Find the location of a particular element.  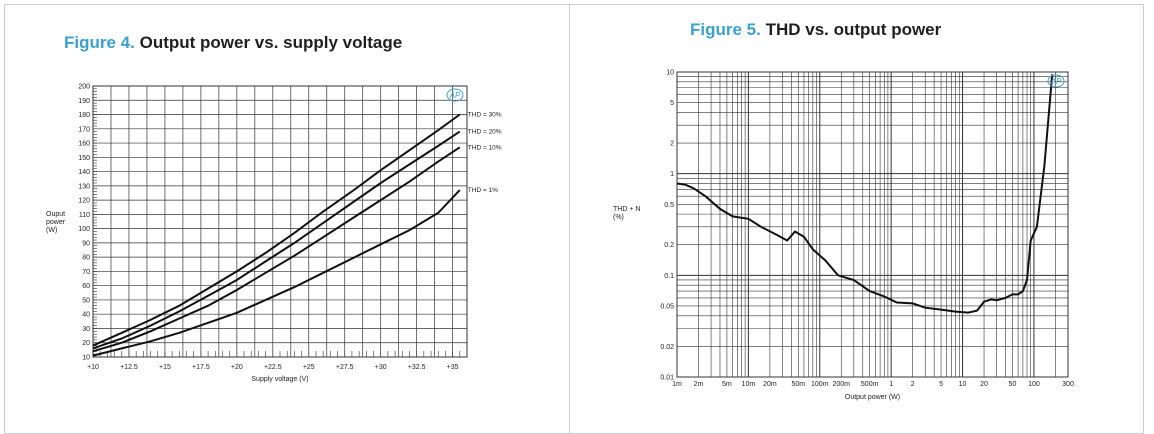

y-tick-label: 0.1 is located at coordinates (669, 276).